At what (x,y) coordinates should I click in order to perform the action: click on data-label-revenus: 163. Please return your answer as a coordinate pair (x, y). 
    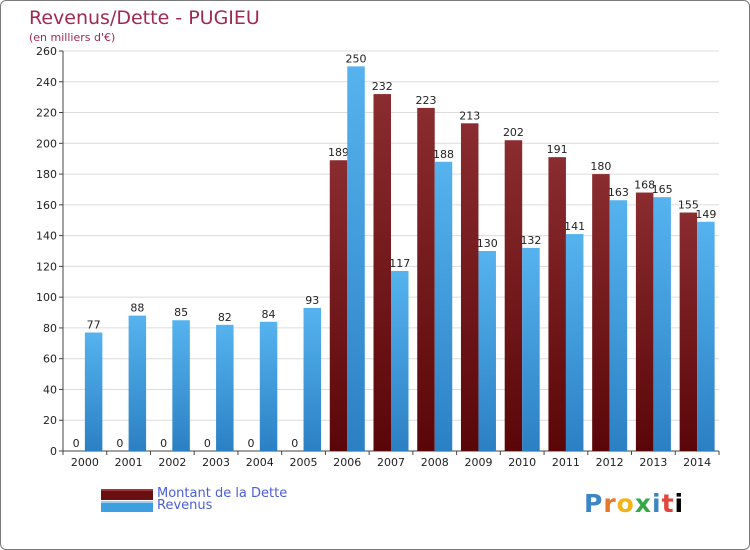
    Looking at the image, I should click on (618, 192).